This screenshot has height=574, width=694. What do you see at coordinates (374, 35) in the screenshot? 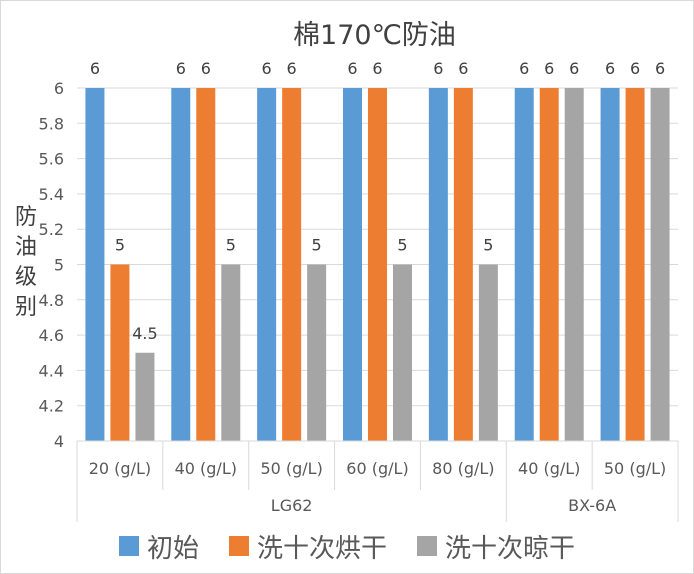
I see `chart-title: 棉170℃防油` at bounding box center [374, 35].